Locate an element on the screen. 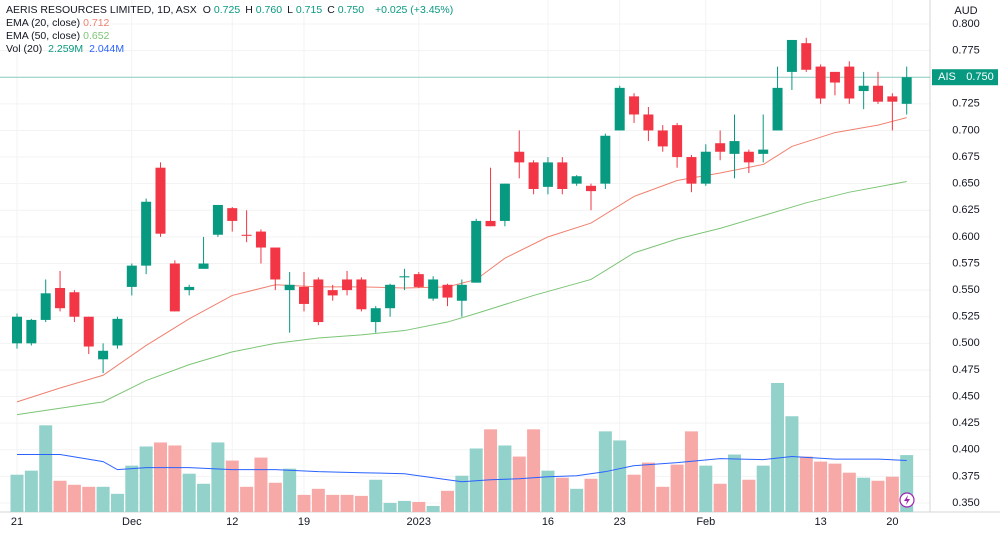  price-tag is located at coordinates (980, 77).